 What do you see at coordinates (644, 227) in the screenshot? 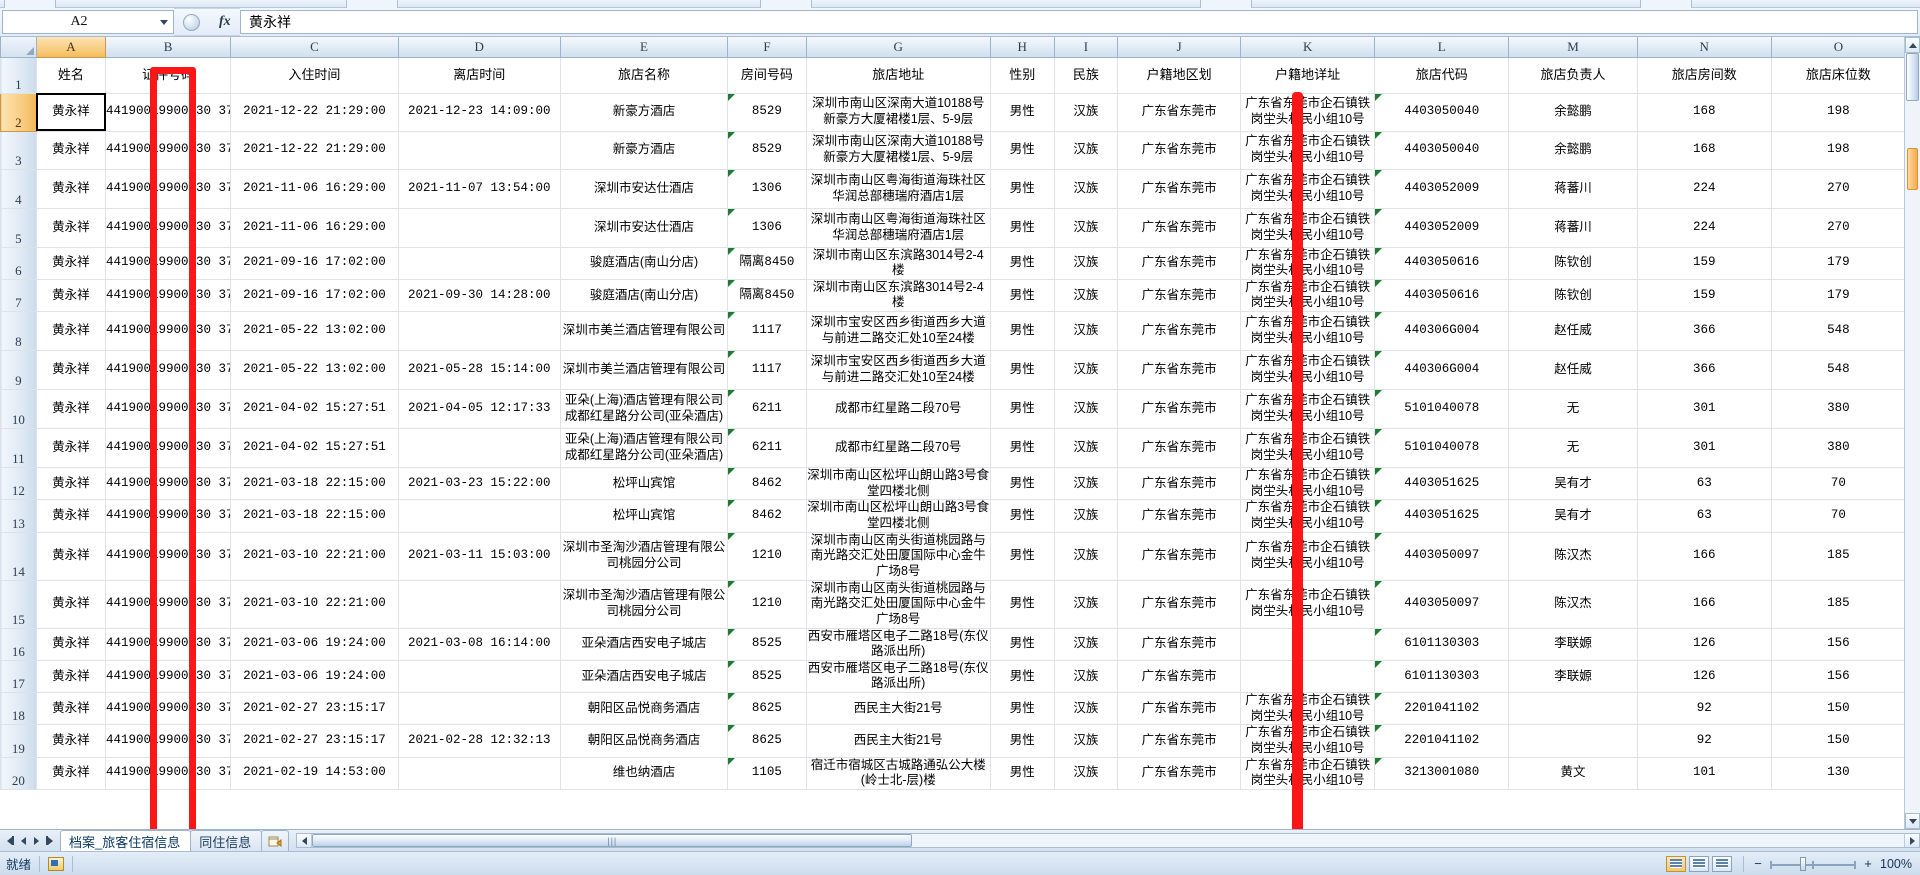
I see `cell-E5: 深圳市安达仕酒店` at bounding box center [644, 227].